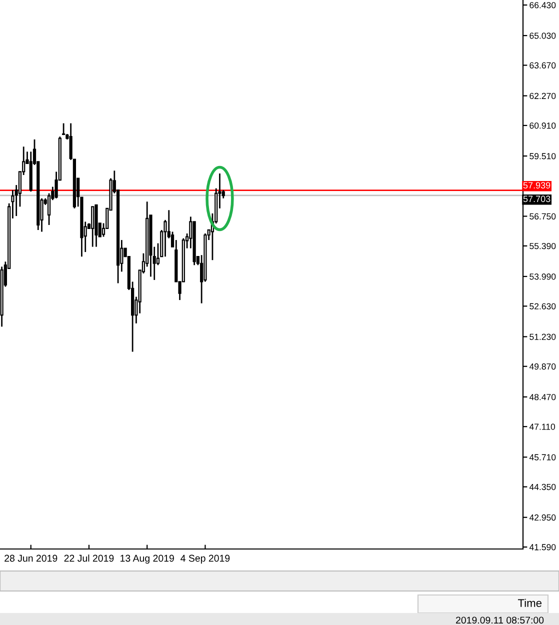 This screenshot has width=559, height=625. Describe the element at coordinates (542, 427) in the screenshot. I see `y-tick-label: 47.110` at that location.